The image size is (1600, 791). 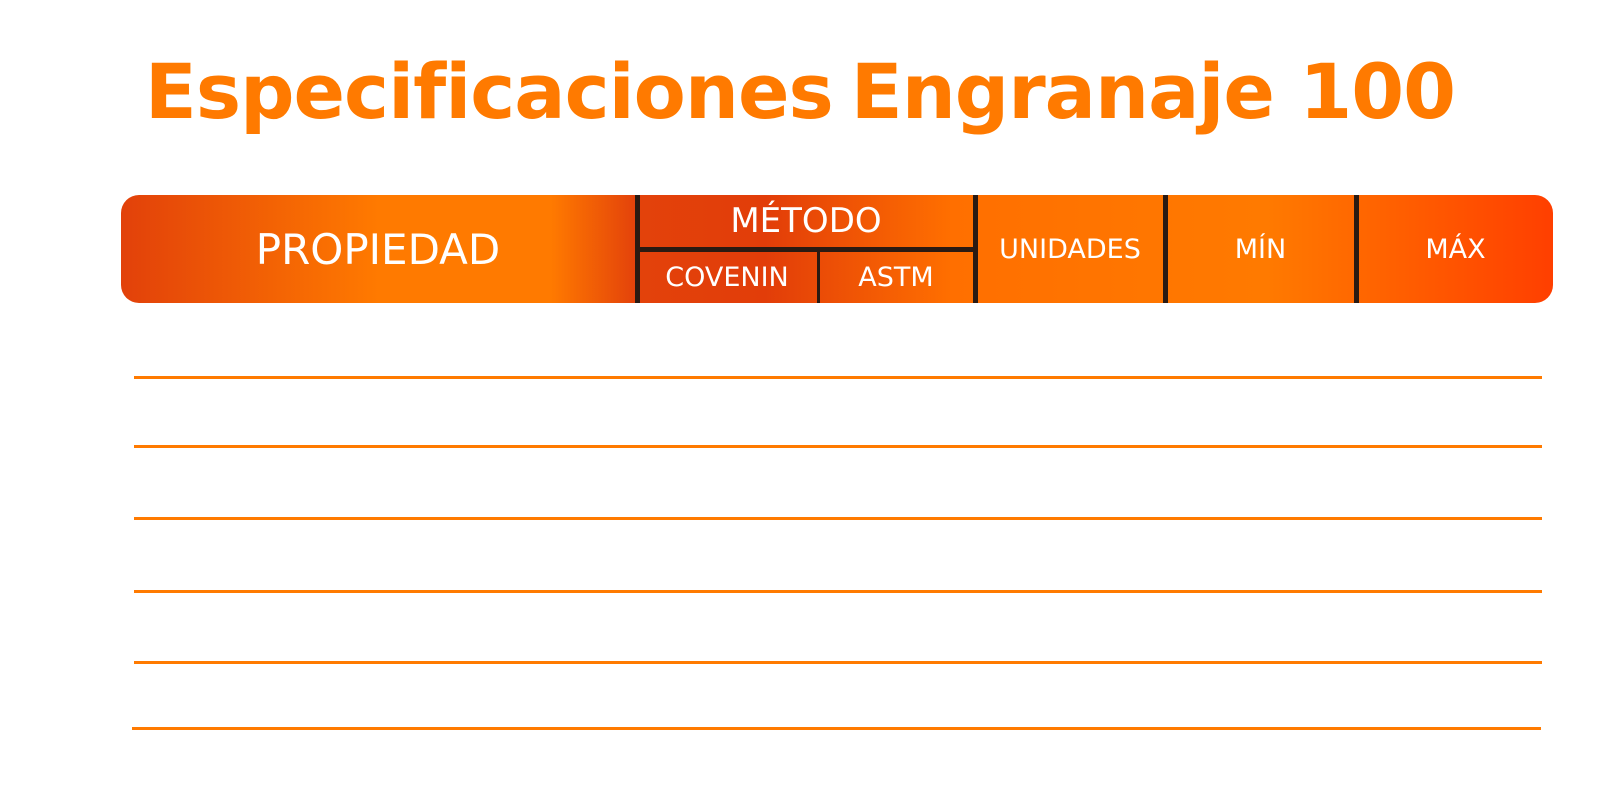 I want to click on header-metodo: MÉTODO, so click(x=806, y=221).